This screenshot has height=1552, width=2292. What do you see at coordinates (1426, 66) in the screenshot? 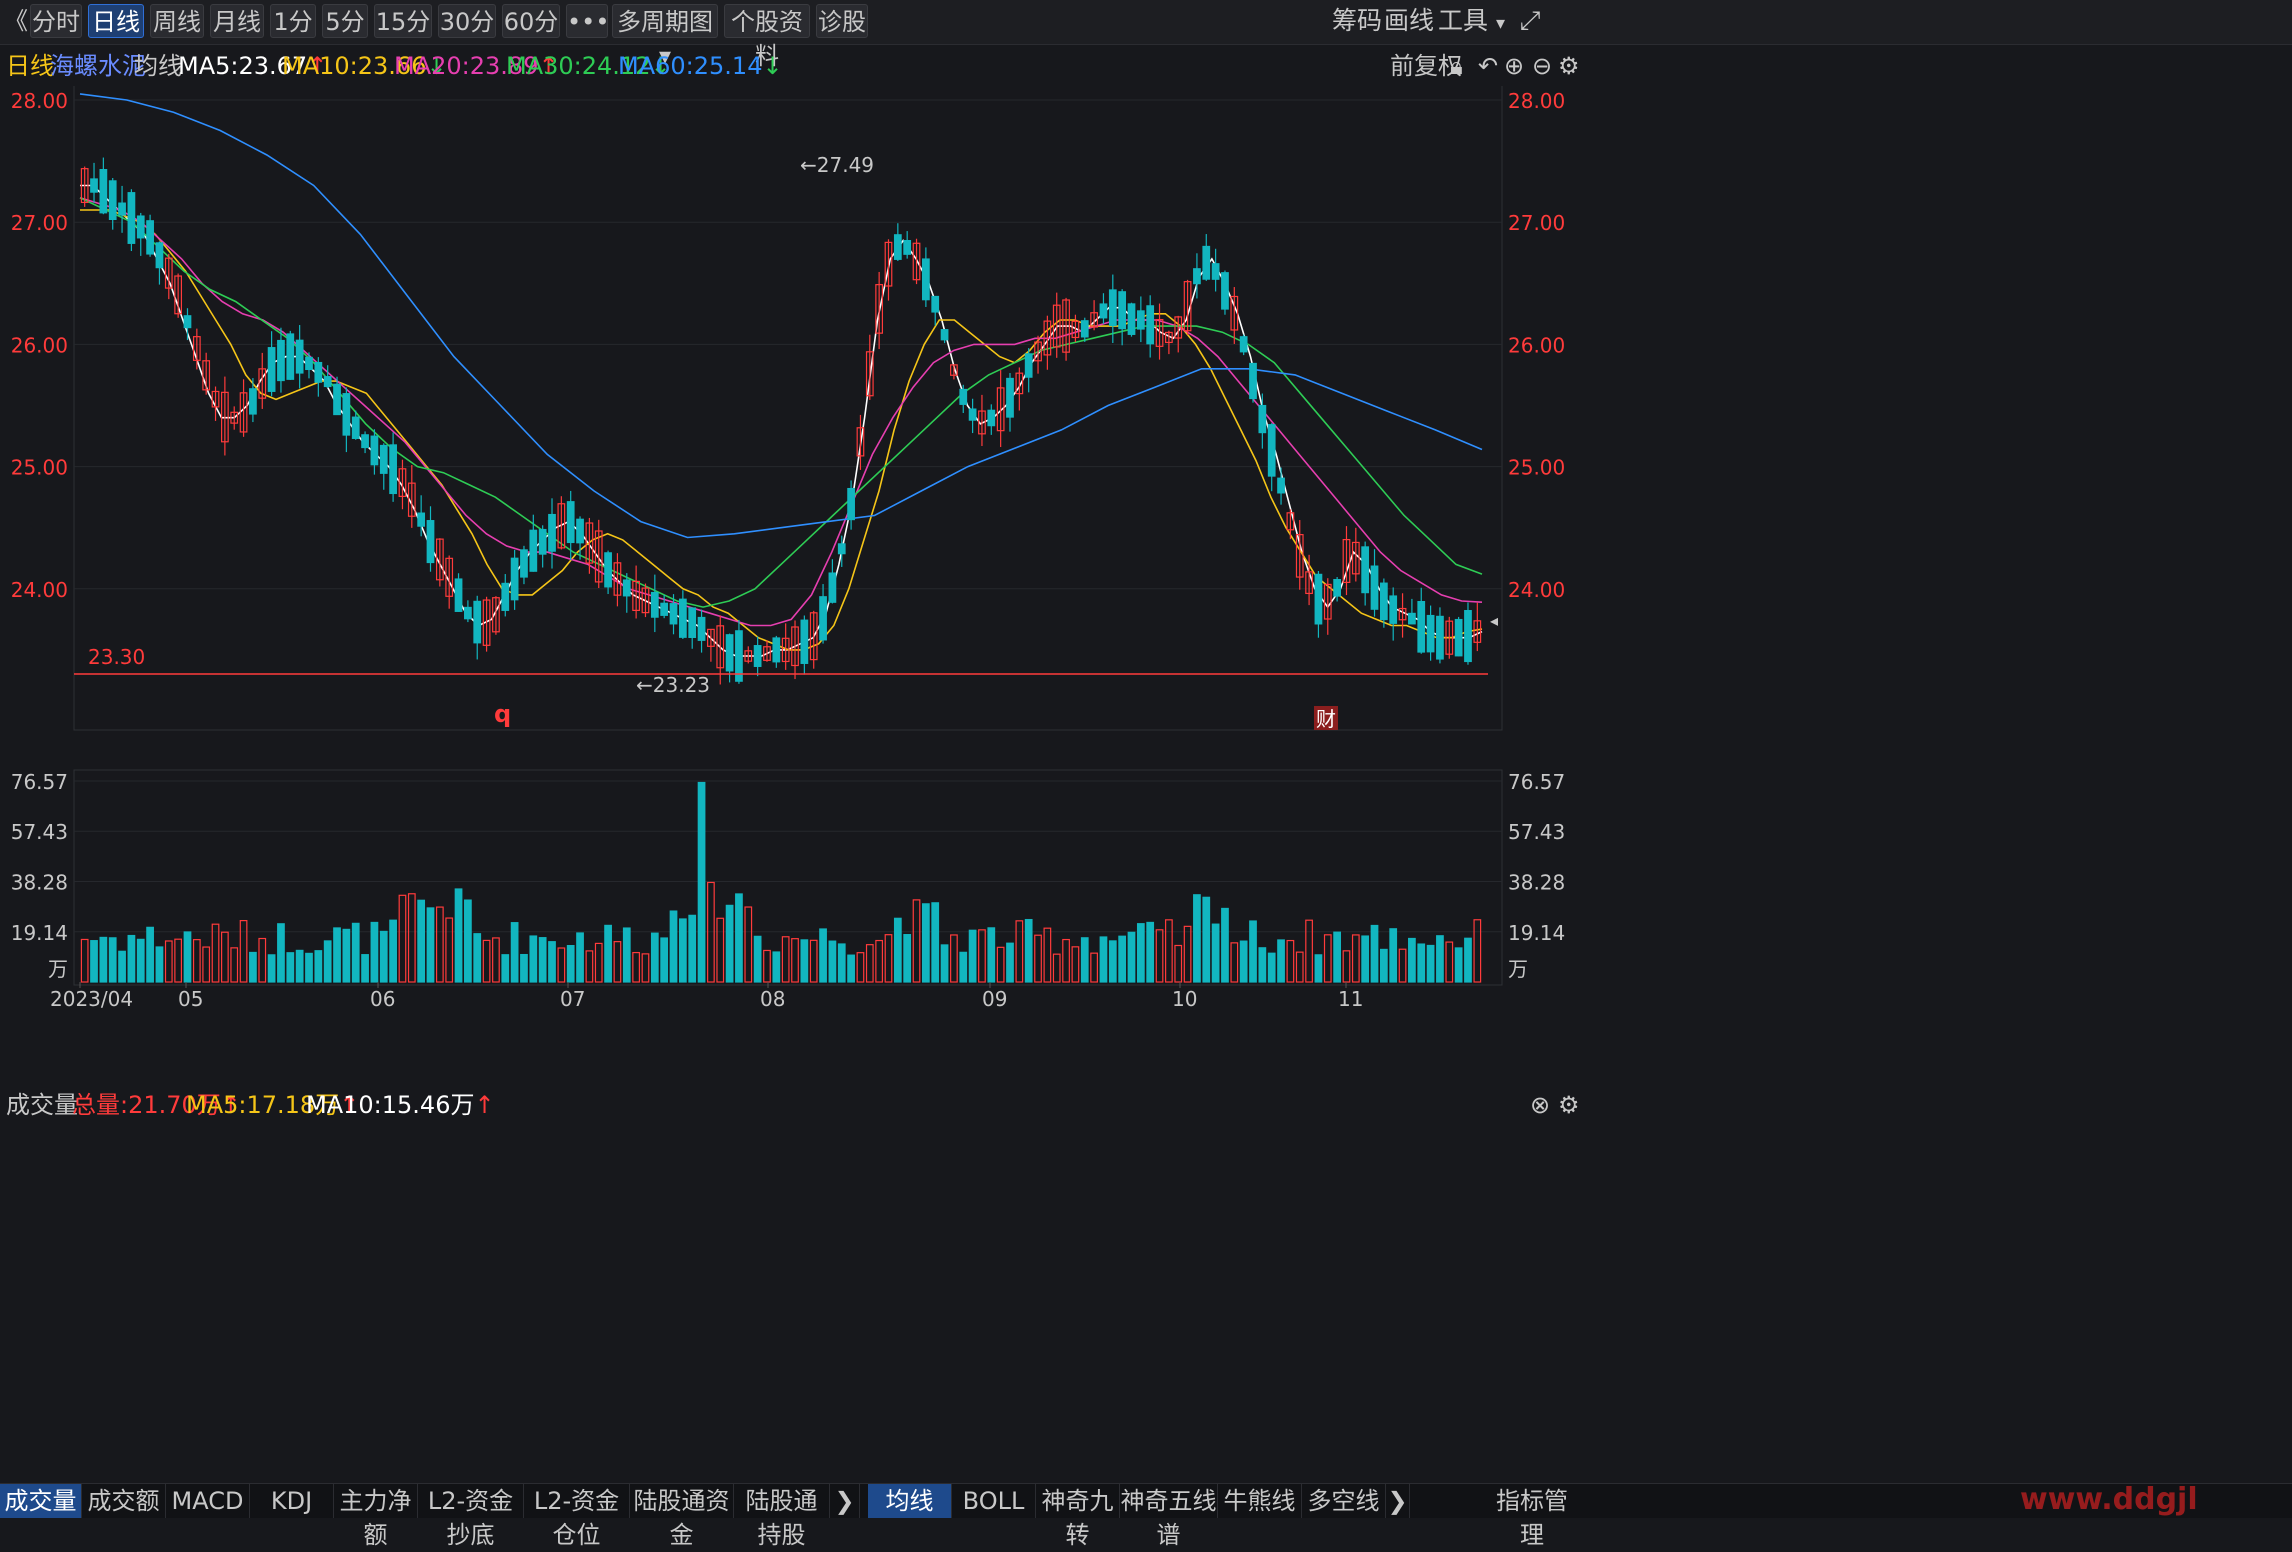
I see `restore-mode: 前复权` at bounding box center [1426, 66].